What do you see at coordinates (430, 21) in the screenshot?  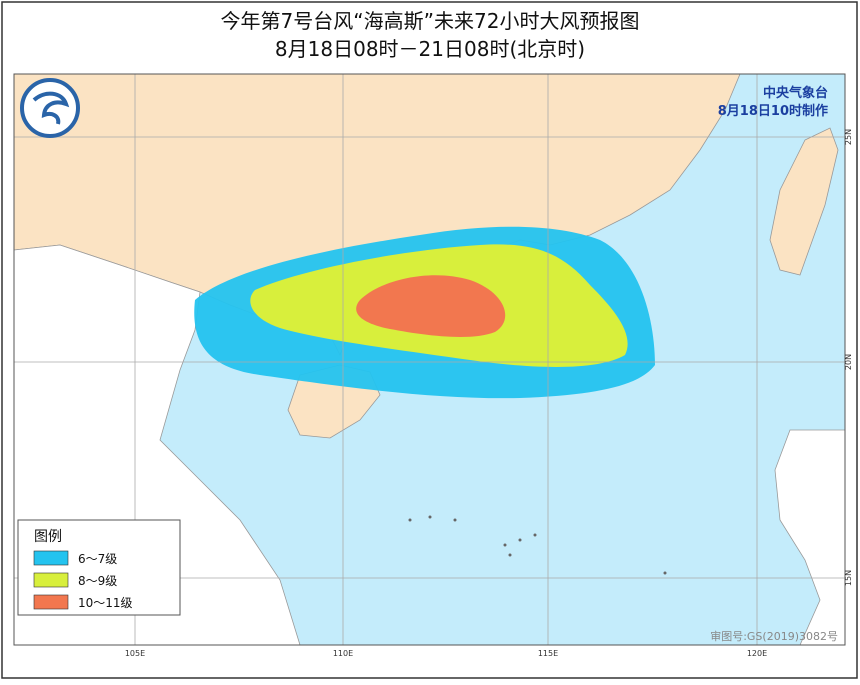 I see `title: 今年第7号台风“海高斯”未来72小时大风预报图` at bounding box center [430, 21].